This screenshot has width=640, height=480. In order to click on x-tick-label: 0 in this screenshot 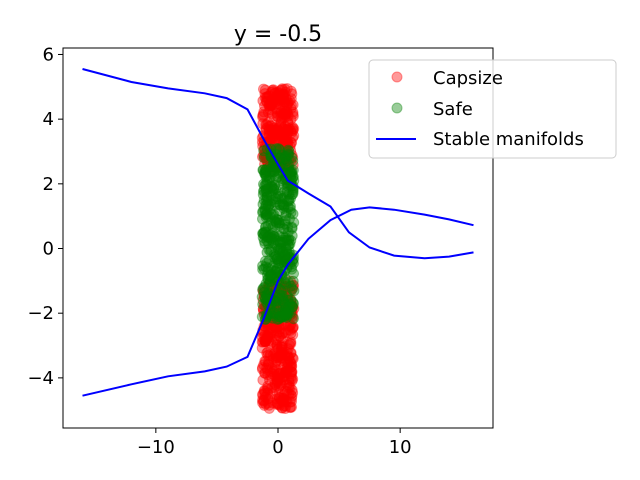, I will do `click(277, 447)`.